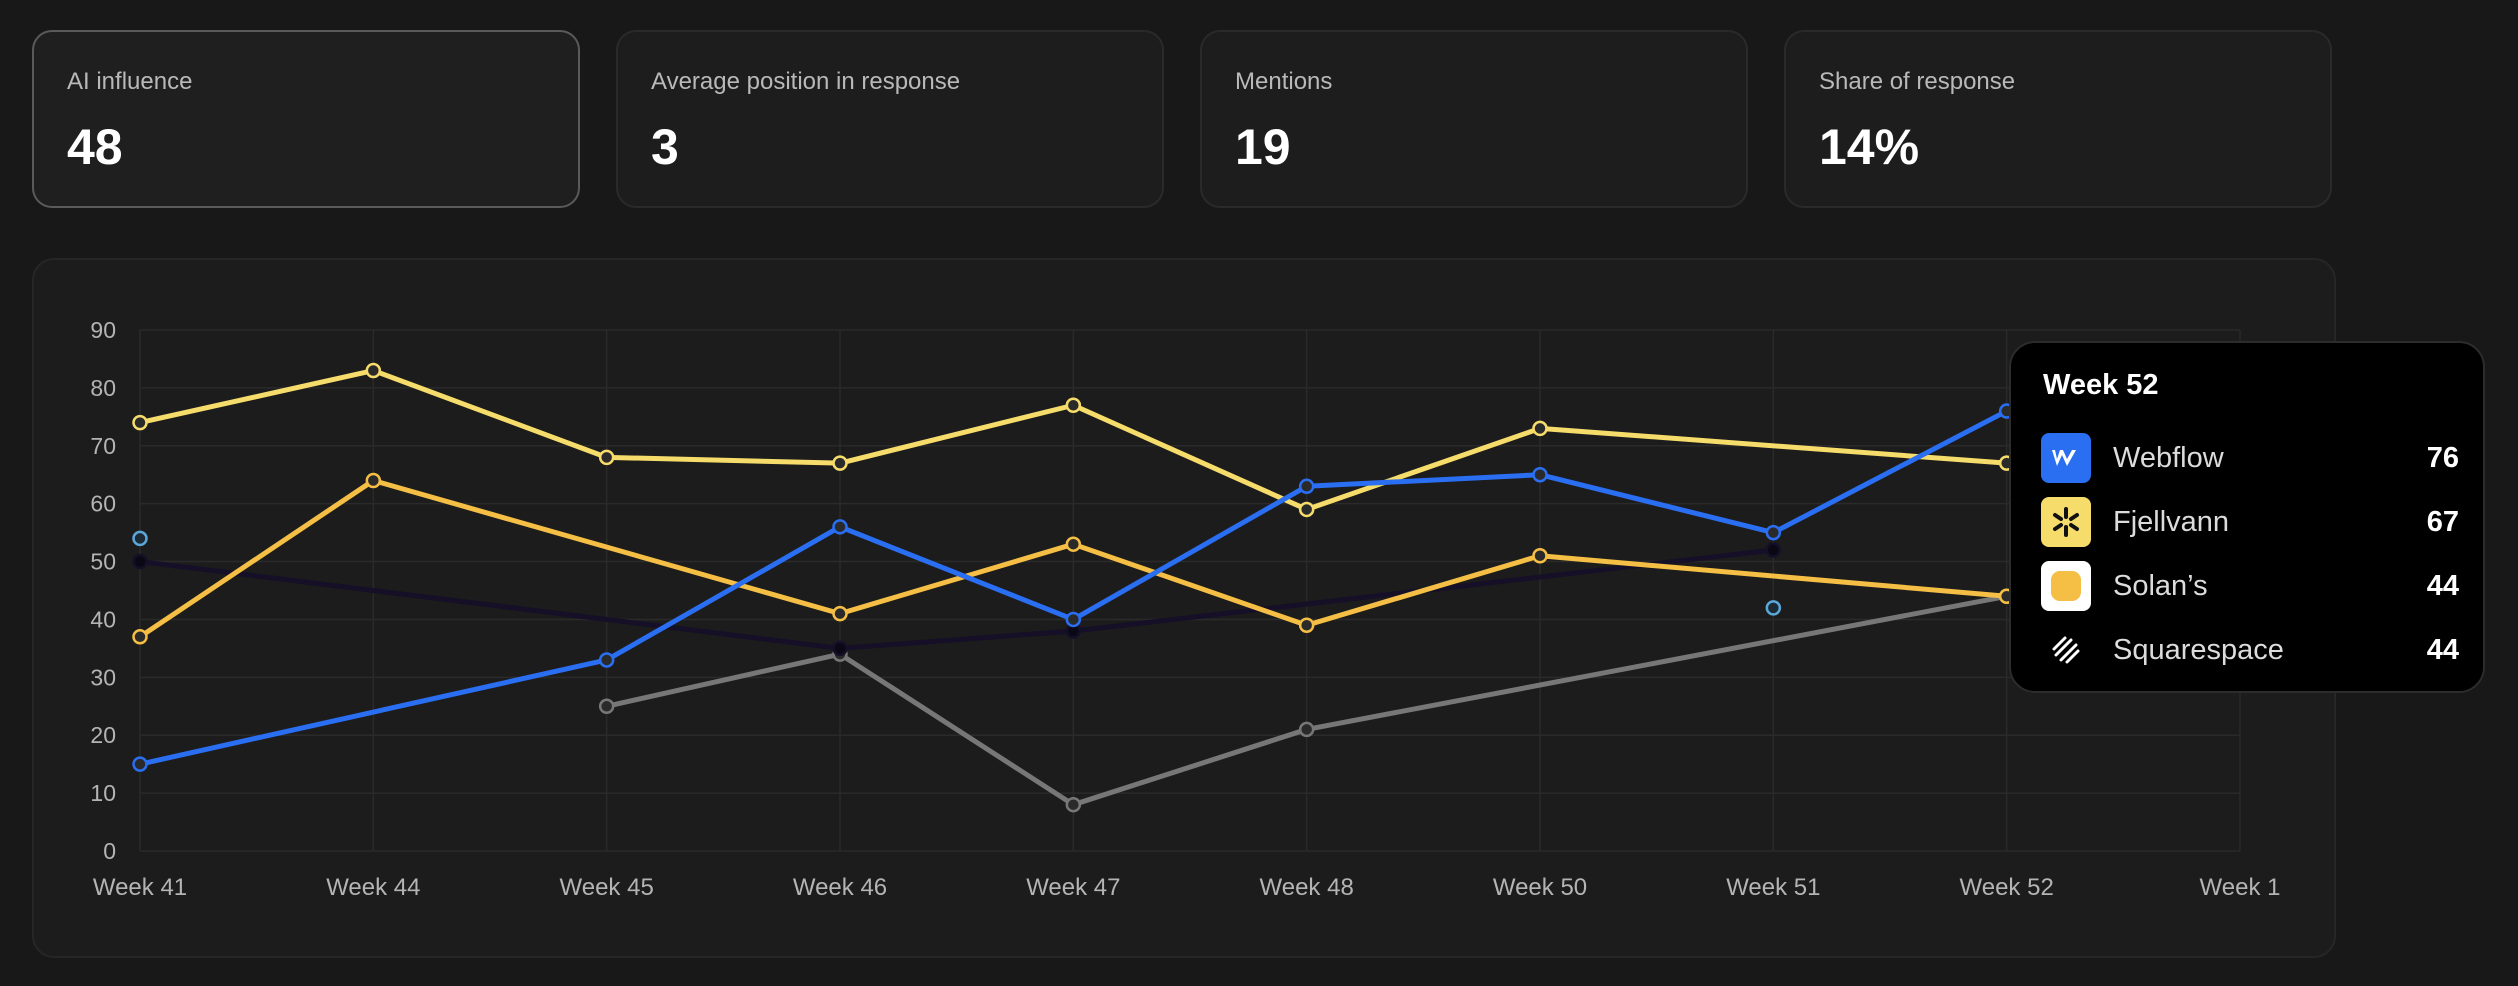 Image resolution: width=2518 pixels, height=986 pixels. What do you see at coordinates (2171, 522) in the screenshot?
I see `tooltip-brand-name: Fjellvann` at bounding box center [2171, 522].